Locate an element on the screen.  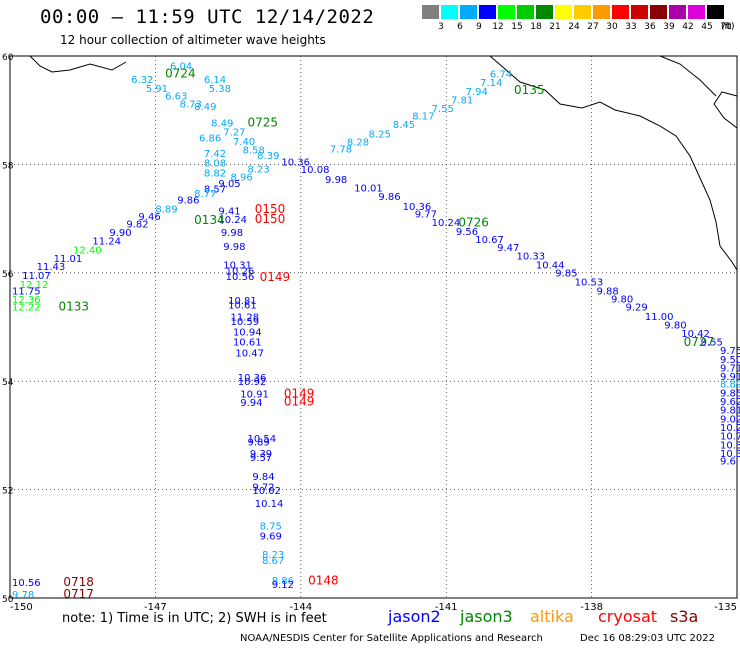
legend-label: 18 is located at coordinates (536, 27).